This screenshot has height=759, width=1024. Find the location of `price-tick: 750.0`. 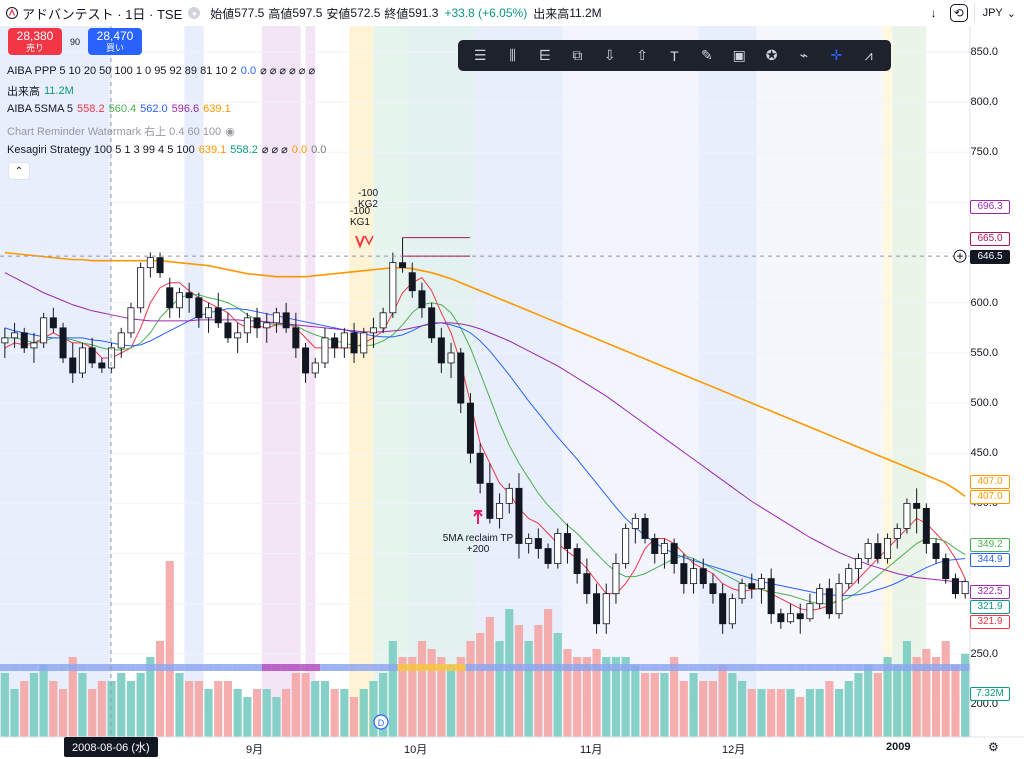

price-tick: 750.0 is located at coordinates (984, 152).